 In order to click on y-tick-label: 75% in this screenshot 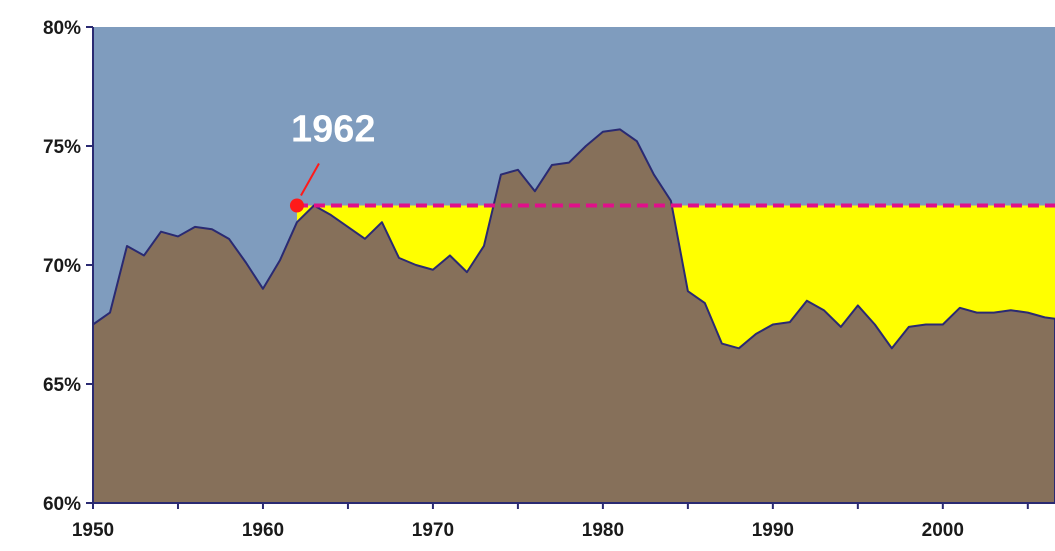, I will do `click(62, 147)`.